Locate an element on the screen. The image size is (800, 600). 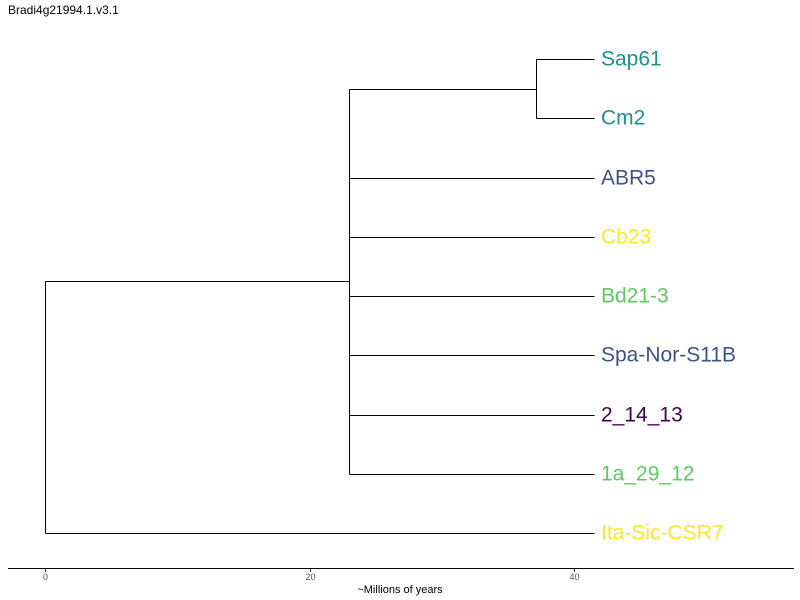
axis-ticks: 0 20 40 is located at coordinates (311, 575).